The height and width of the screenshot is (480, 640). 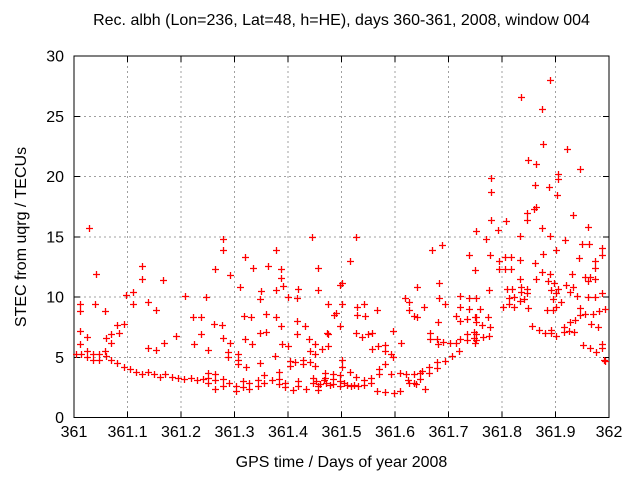 What do you see at coordinates (127, 432) in the screenshot?
I see `x-tick-label: 361.1` at bounding box center [127, 432].